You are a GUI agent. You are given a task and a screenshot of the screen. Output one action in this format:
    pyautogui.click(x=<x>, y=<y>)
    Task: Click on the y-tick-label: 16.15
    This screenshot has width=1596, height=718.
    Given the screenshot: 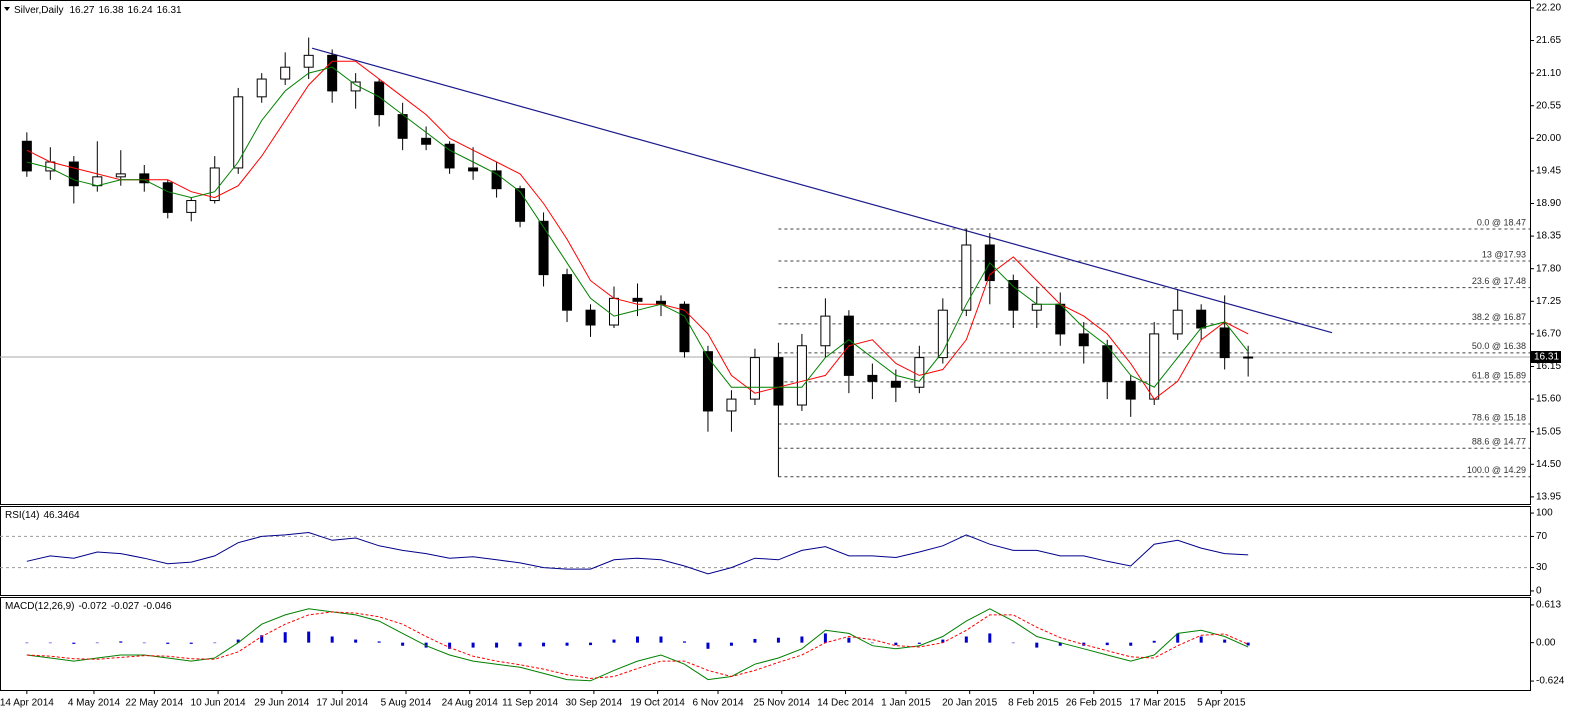 What is the action you would take?
    pyautogui.click(x=1548, y=366)
    